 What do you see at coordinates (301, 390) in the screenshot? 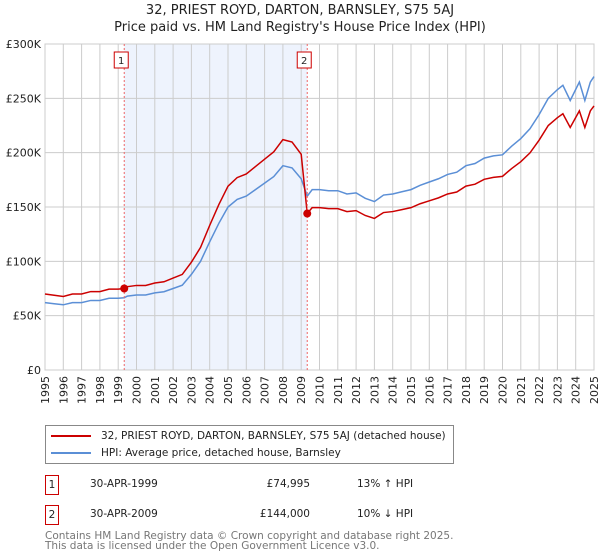
I see `x-tick-label: 2009` at bounding box center [301, 390].